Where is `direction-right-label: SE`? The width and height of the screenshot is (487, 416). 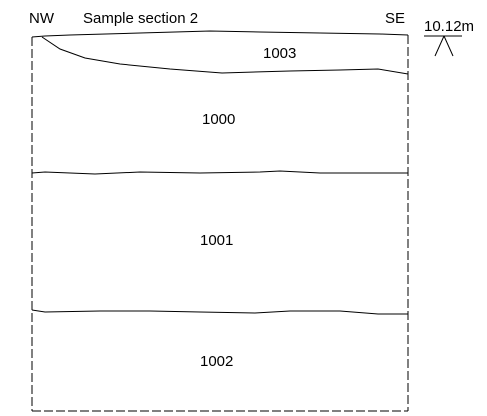
direction-right-label: SE is located at coordinates (395, 18).